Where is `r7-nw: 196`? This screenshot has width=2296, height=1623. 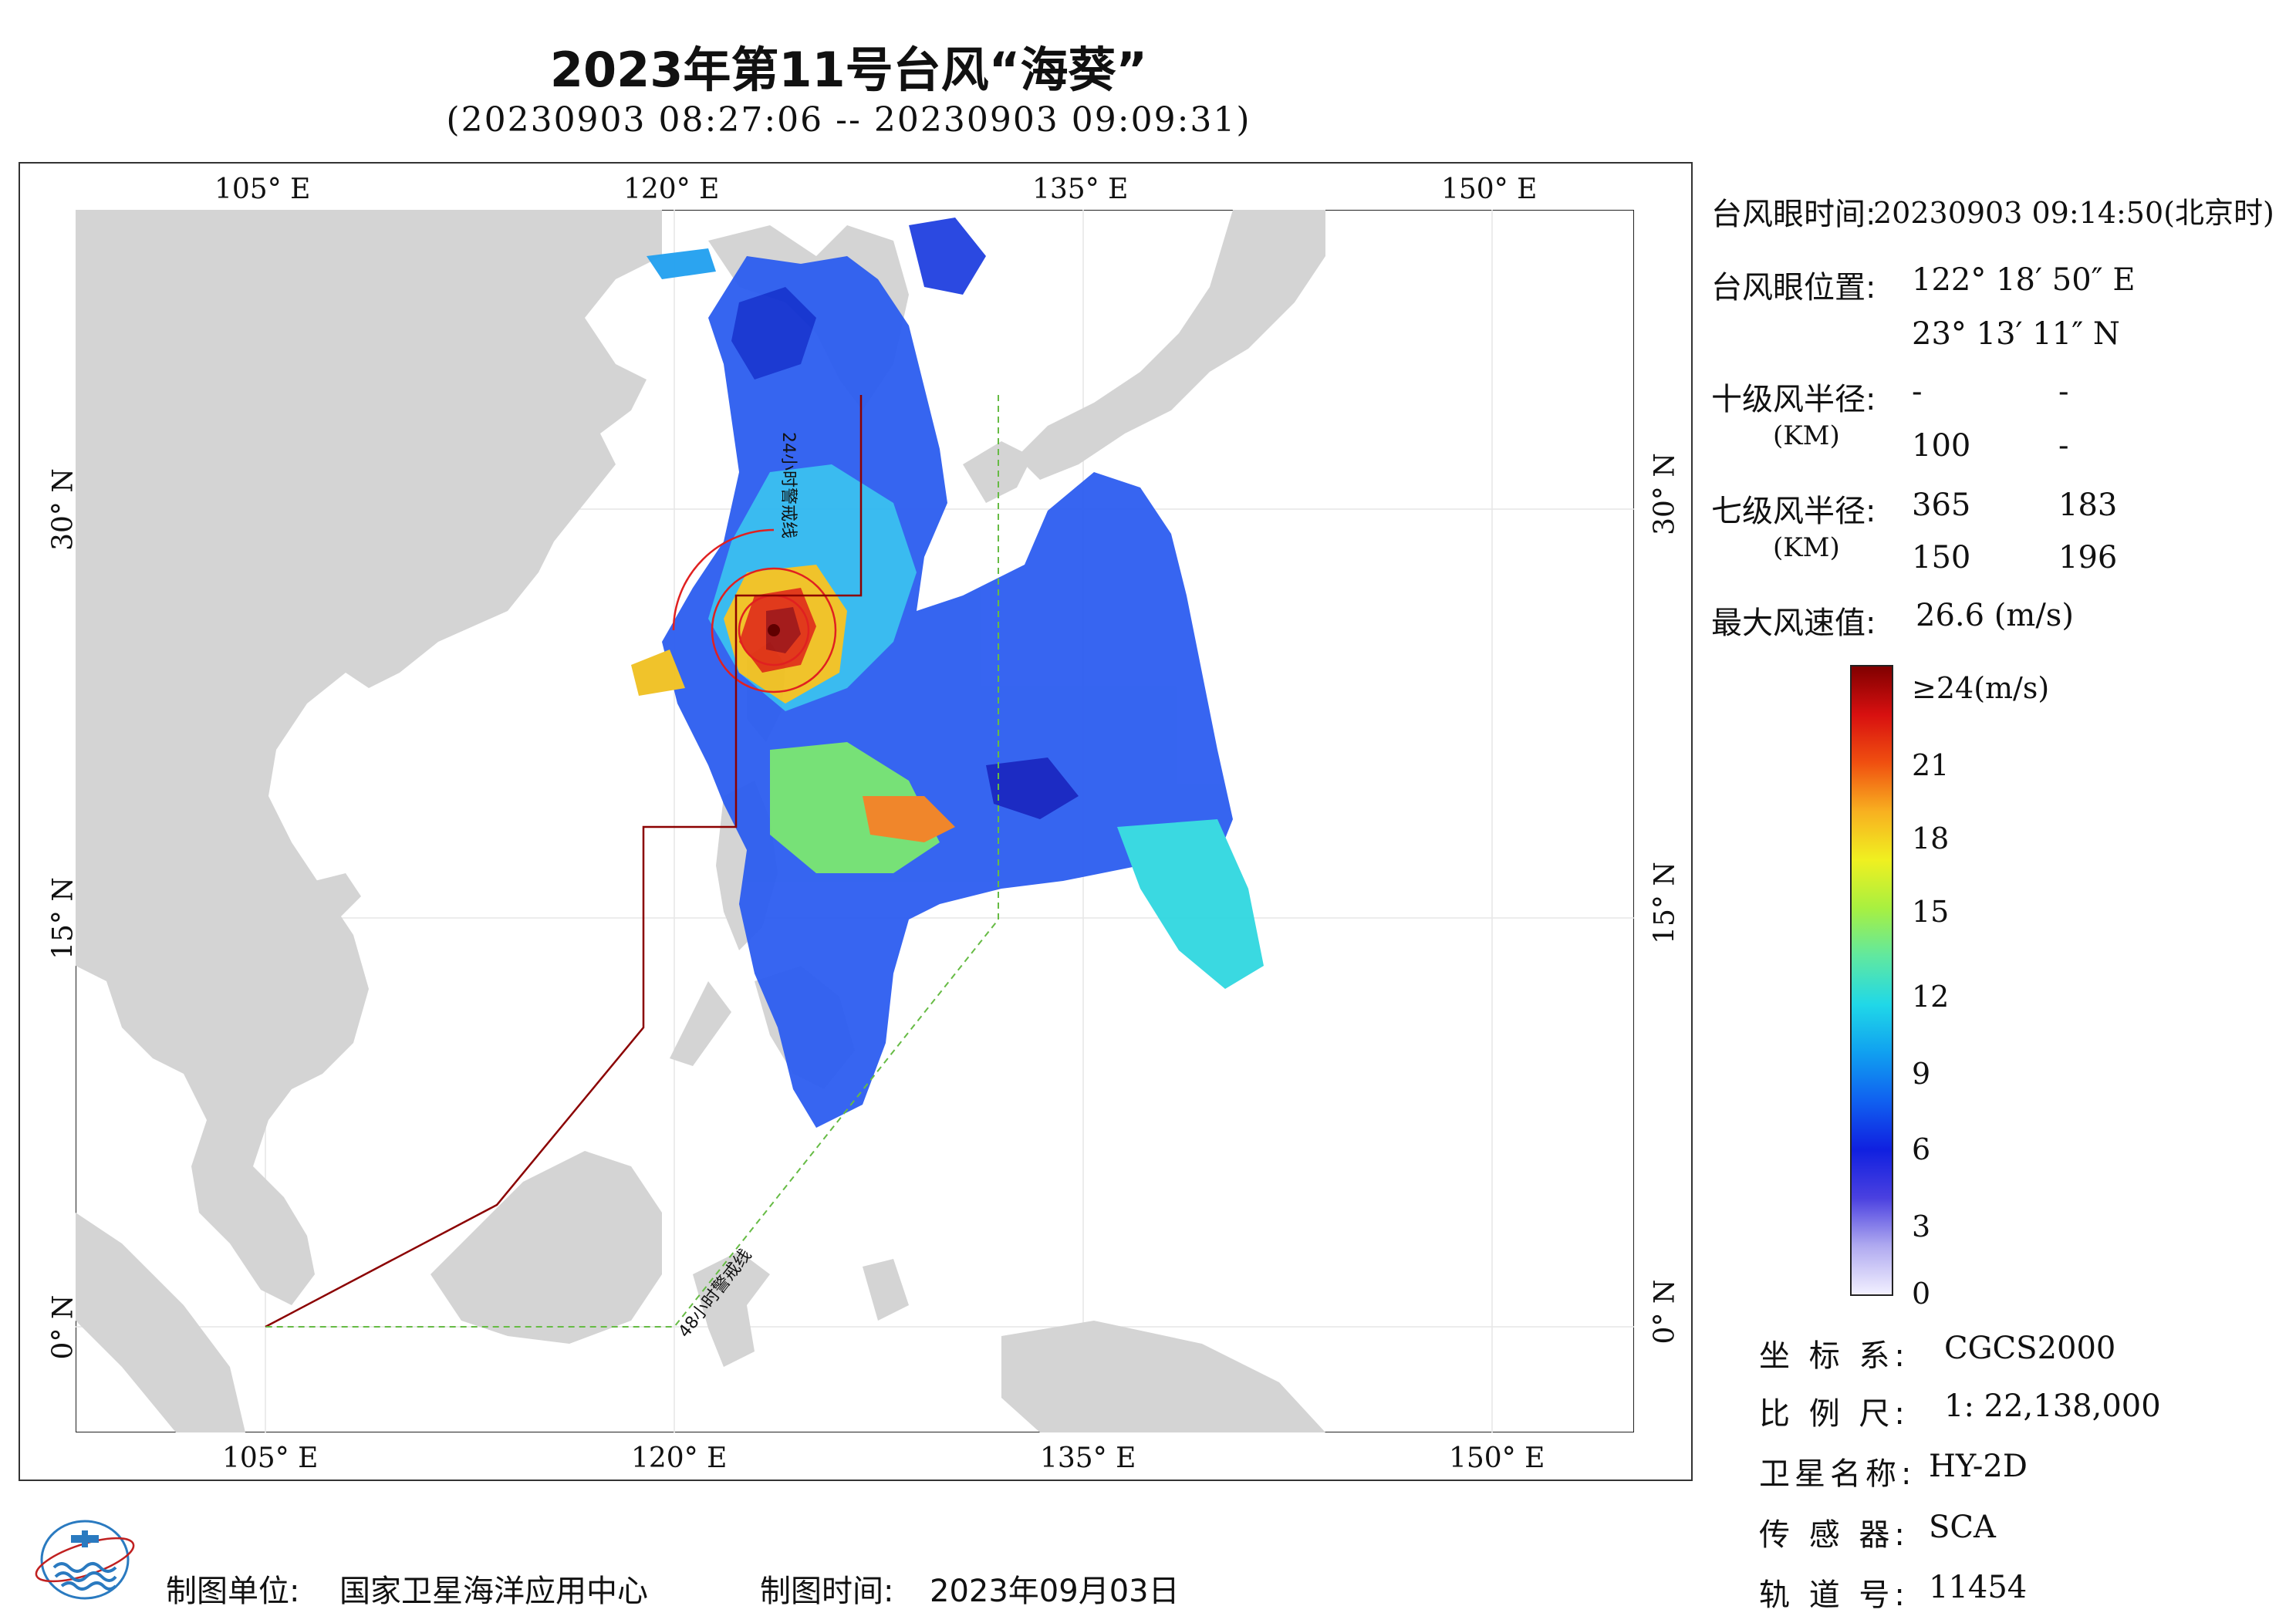 r7-nw: 196 is located at coordinates (2088, 557).